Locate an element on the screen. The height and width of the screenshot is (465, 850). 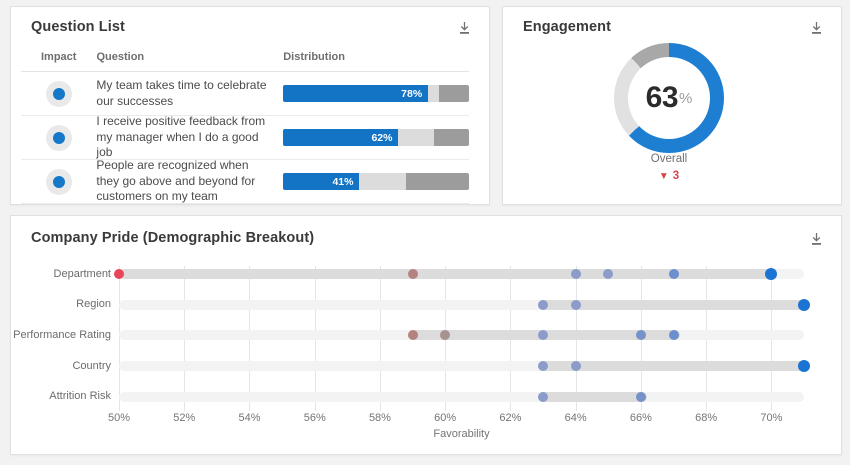
column-distribution: Distribution is located at coordinates (314, 57).